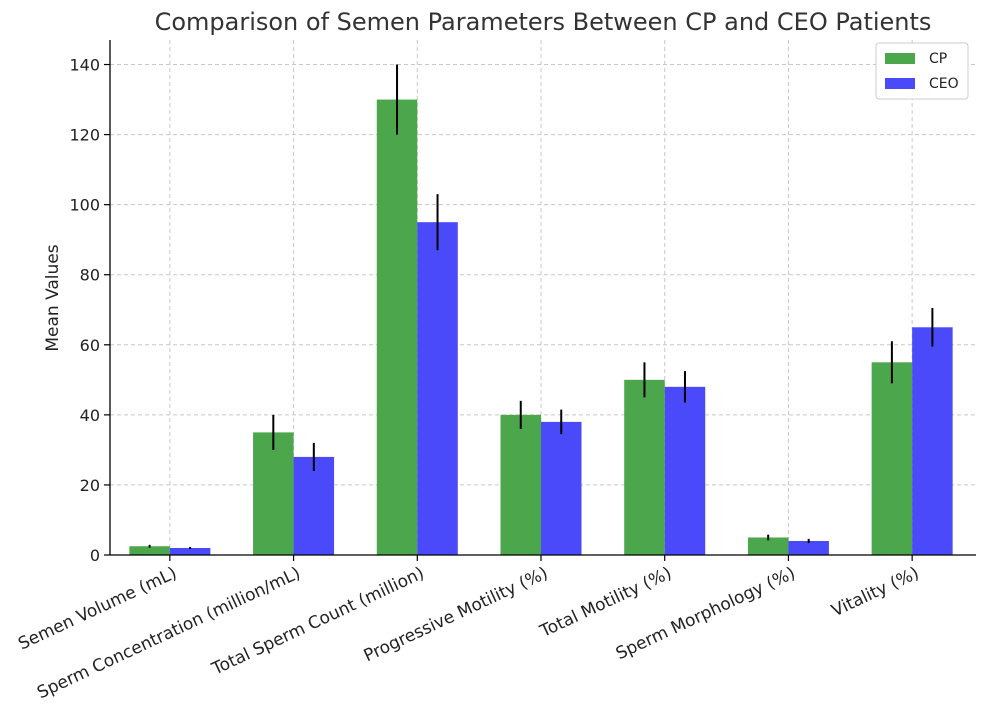 This screenshot has width=986, height=722. Describe the element at coordinates (876, 592) in the screenshot. I see `x-tick-label: Vitality (%)` at that location.